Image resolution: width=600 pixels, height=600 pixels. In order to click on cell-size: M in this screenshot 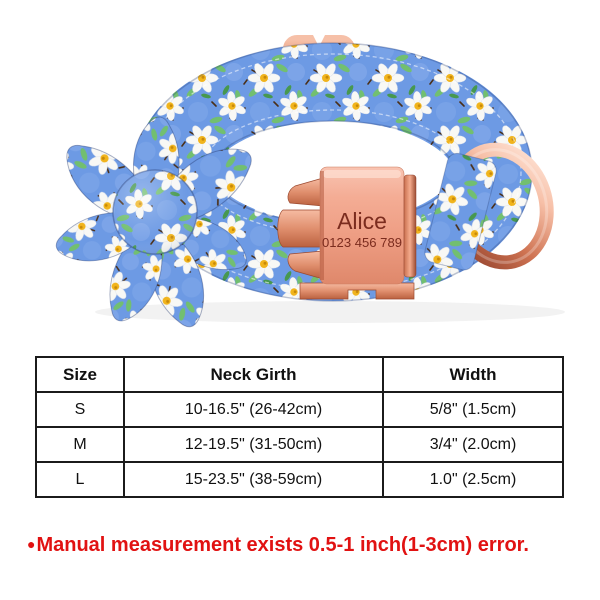, I will do `click(80, 444)`.